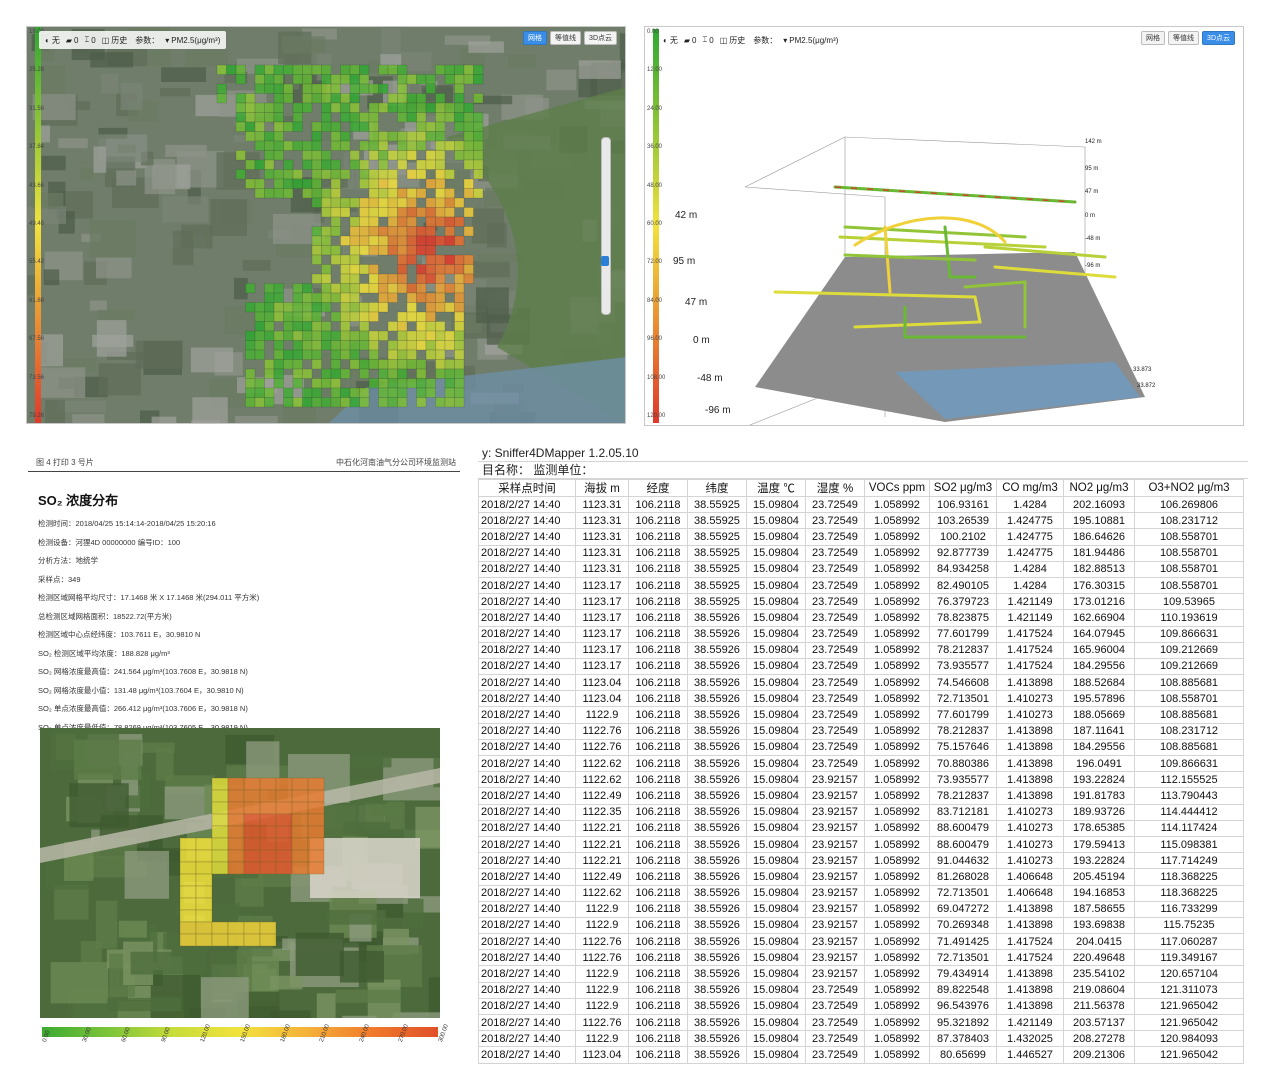 The image size is (1269, 1085). I want to click on view-mode-button-2: 3D点云, so click(600, 38).